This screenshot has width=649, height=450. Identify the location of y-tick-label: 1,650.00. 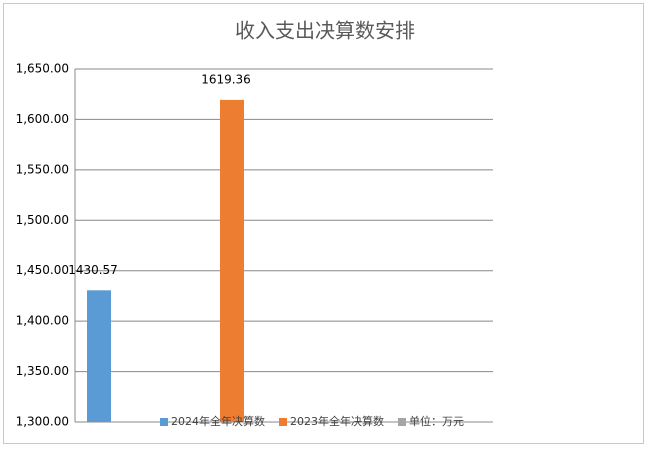
(42, 69).